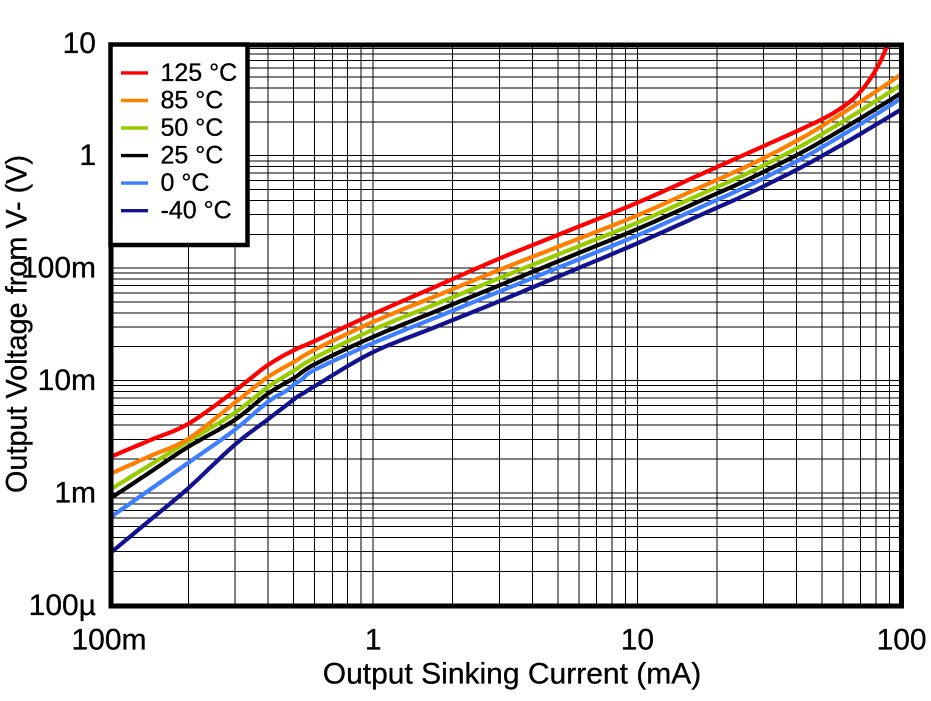  What do you see at coordinates (67, 380) in the screenshot?
I see `svg-text: 10m` at bounding box center [67, 380].